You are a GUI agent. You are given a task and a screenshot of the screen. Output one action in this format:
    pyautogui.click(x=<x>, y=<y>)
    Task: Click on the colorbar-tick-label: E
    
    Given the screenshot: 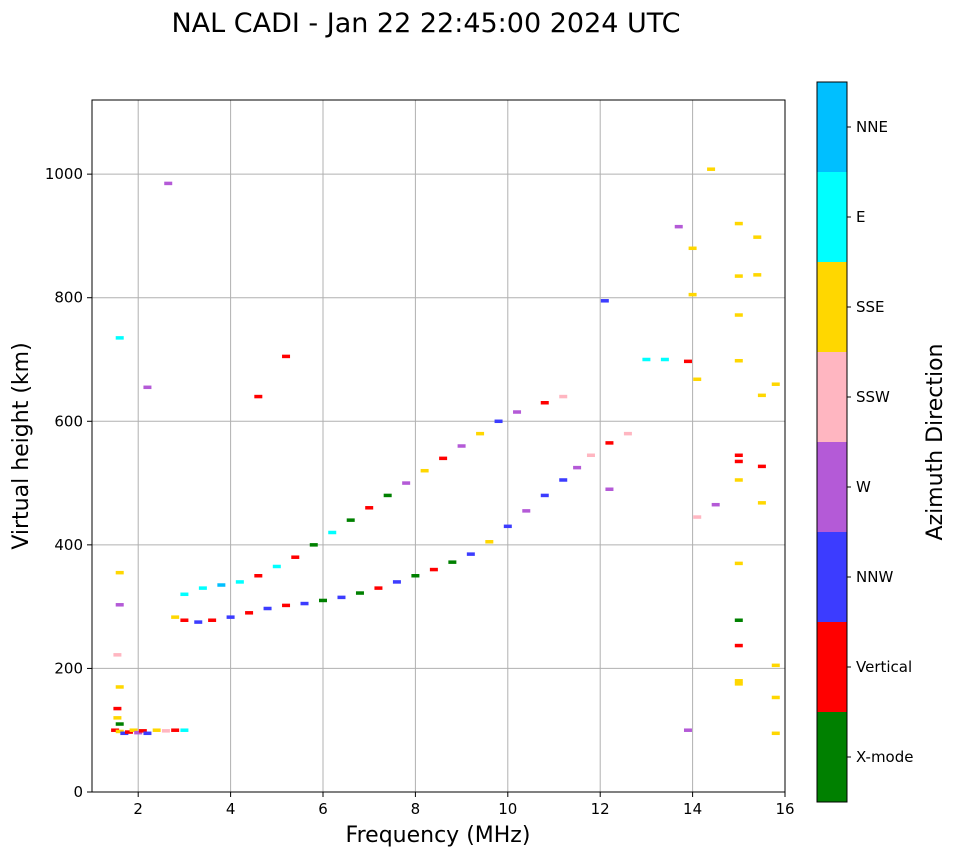 What is the action you would take?
    pyautogui.click(x=860, y=217)
    